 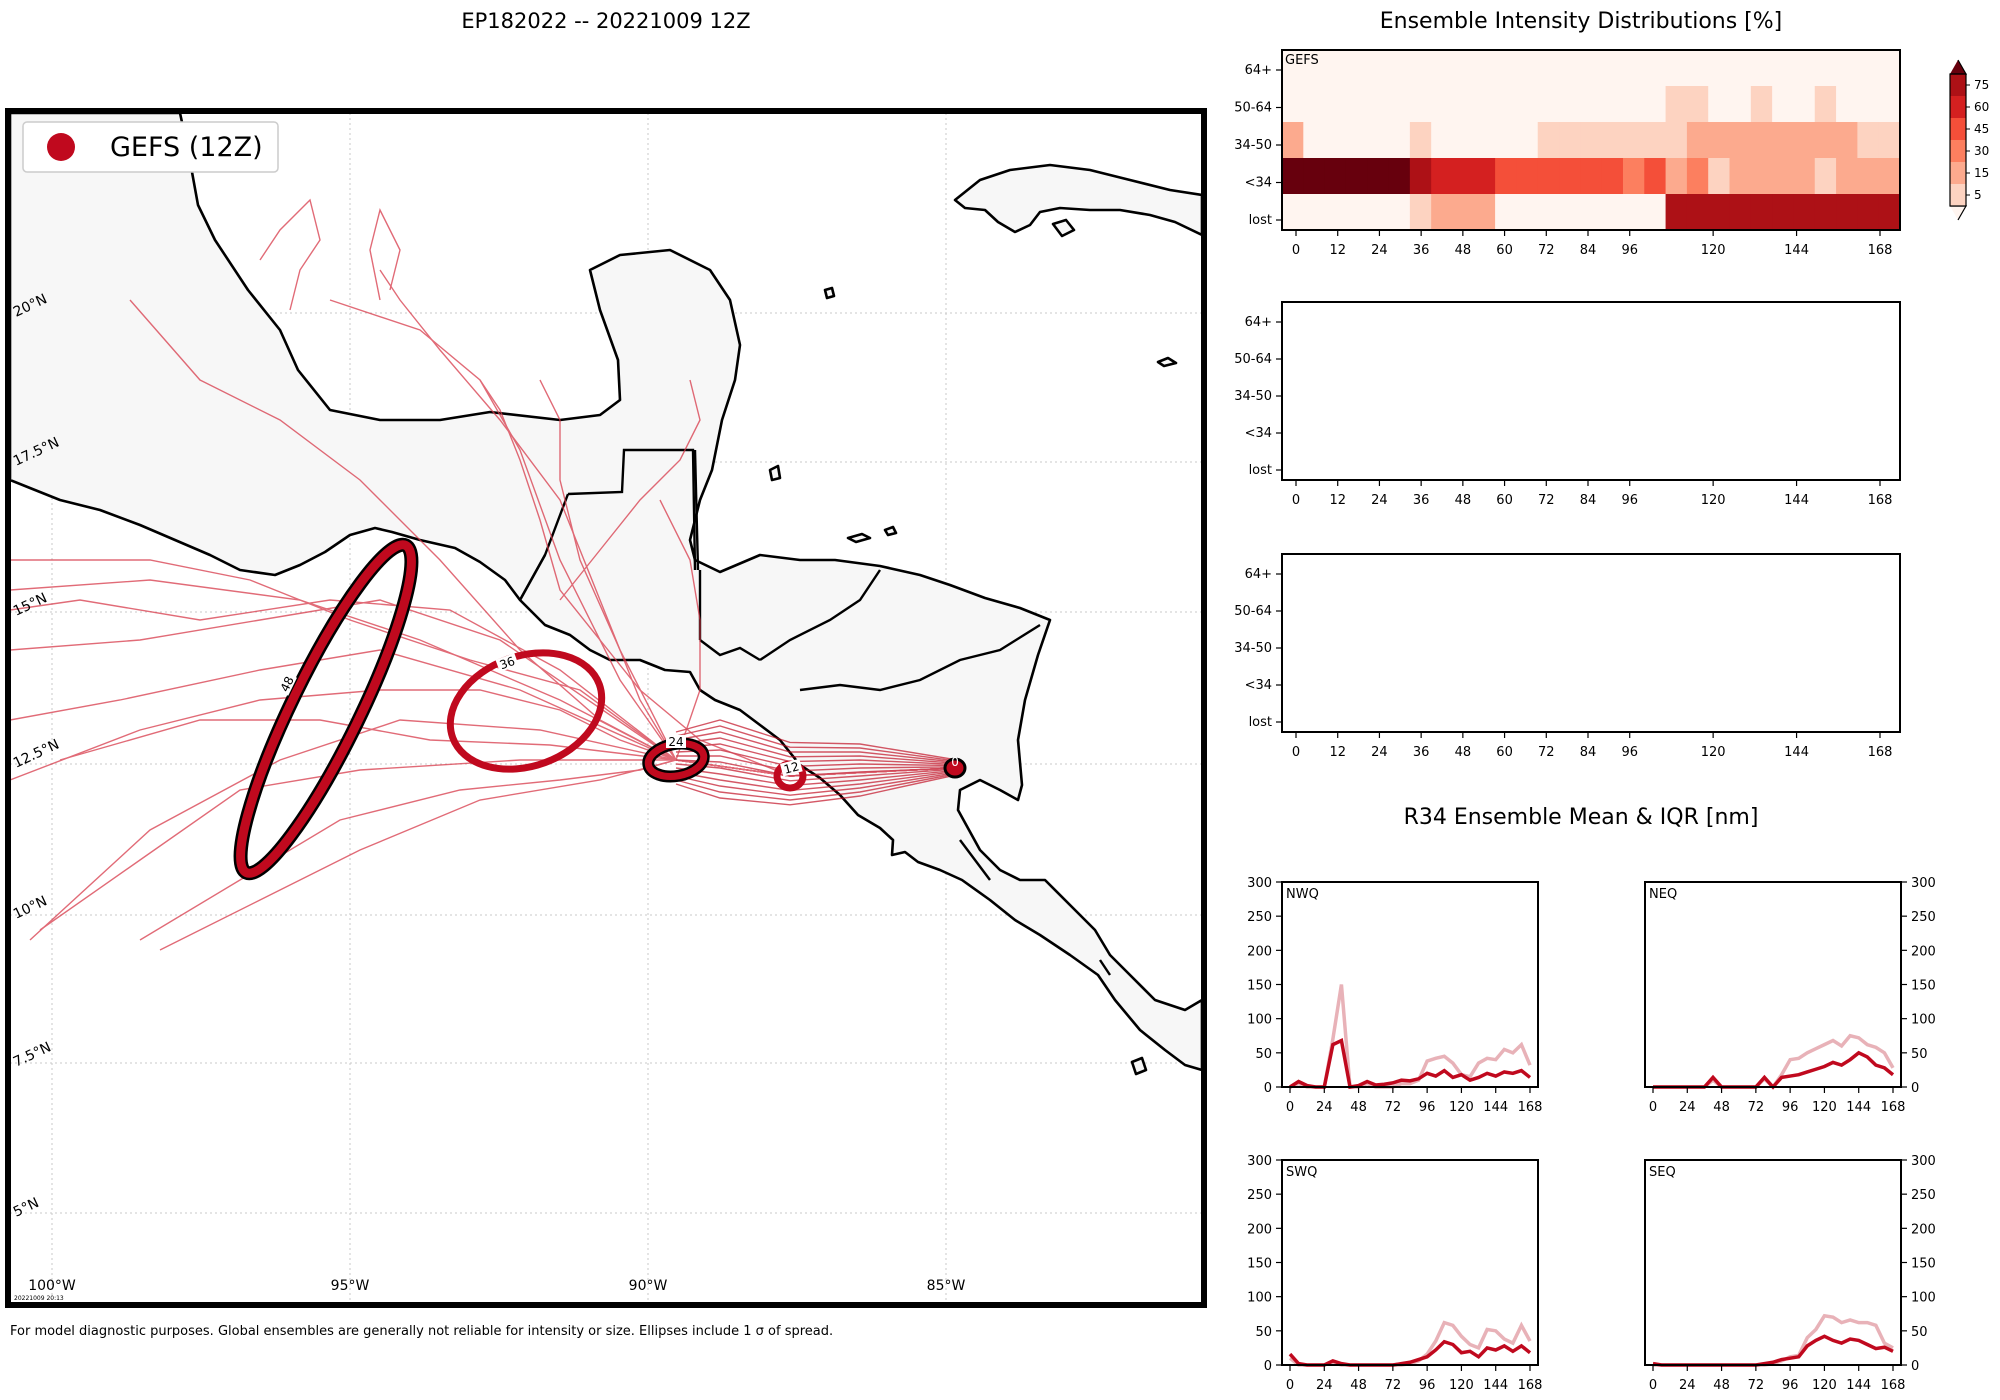 I want to click on r34-y-tick: 100, so click(x=1923, y=1298).